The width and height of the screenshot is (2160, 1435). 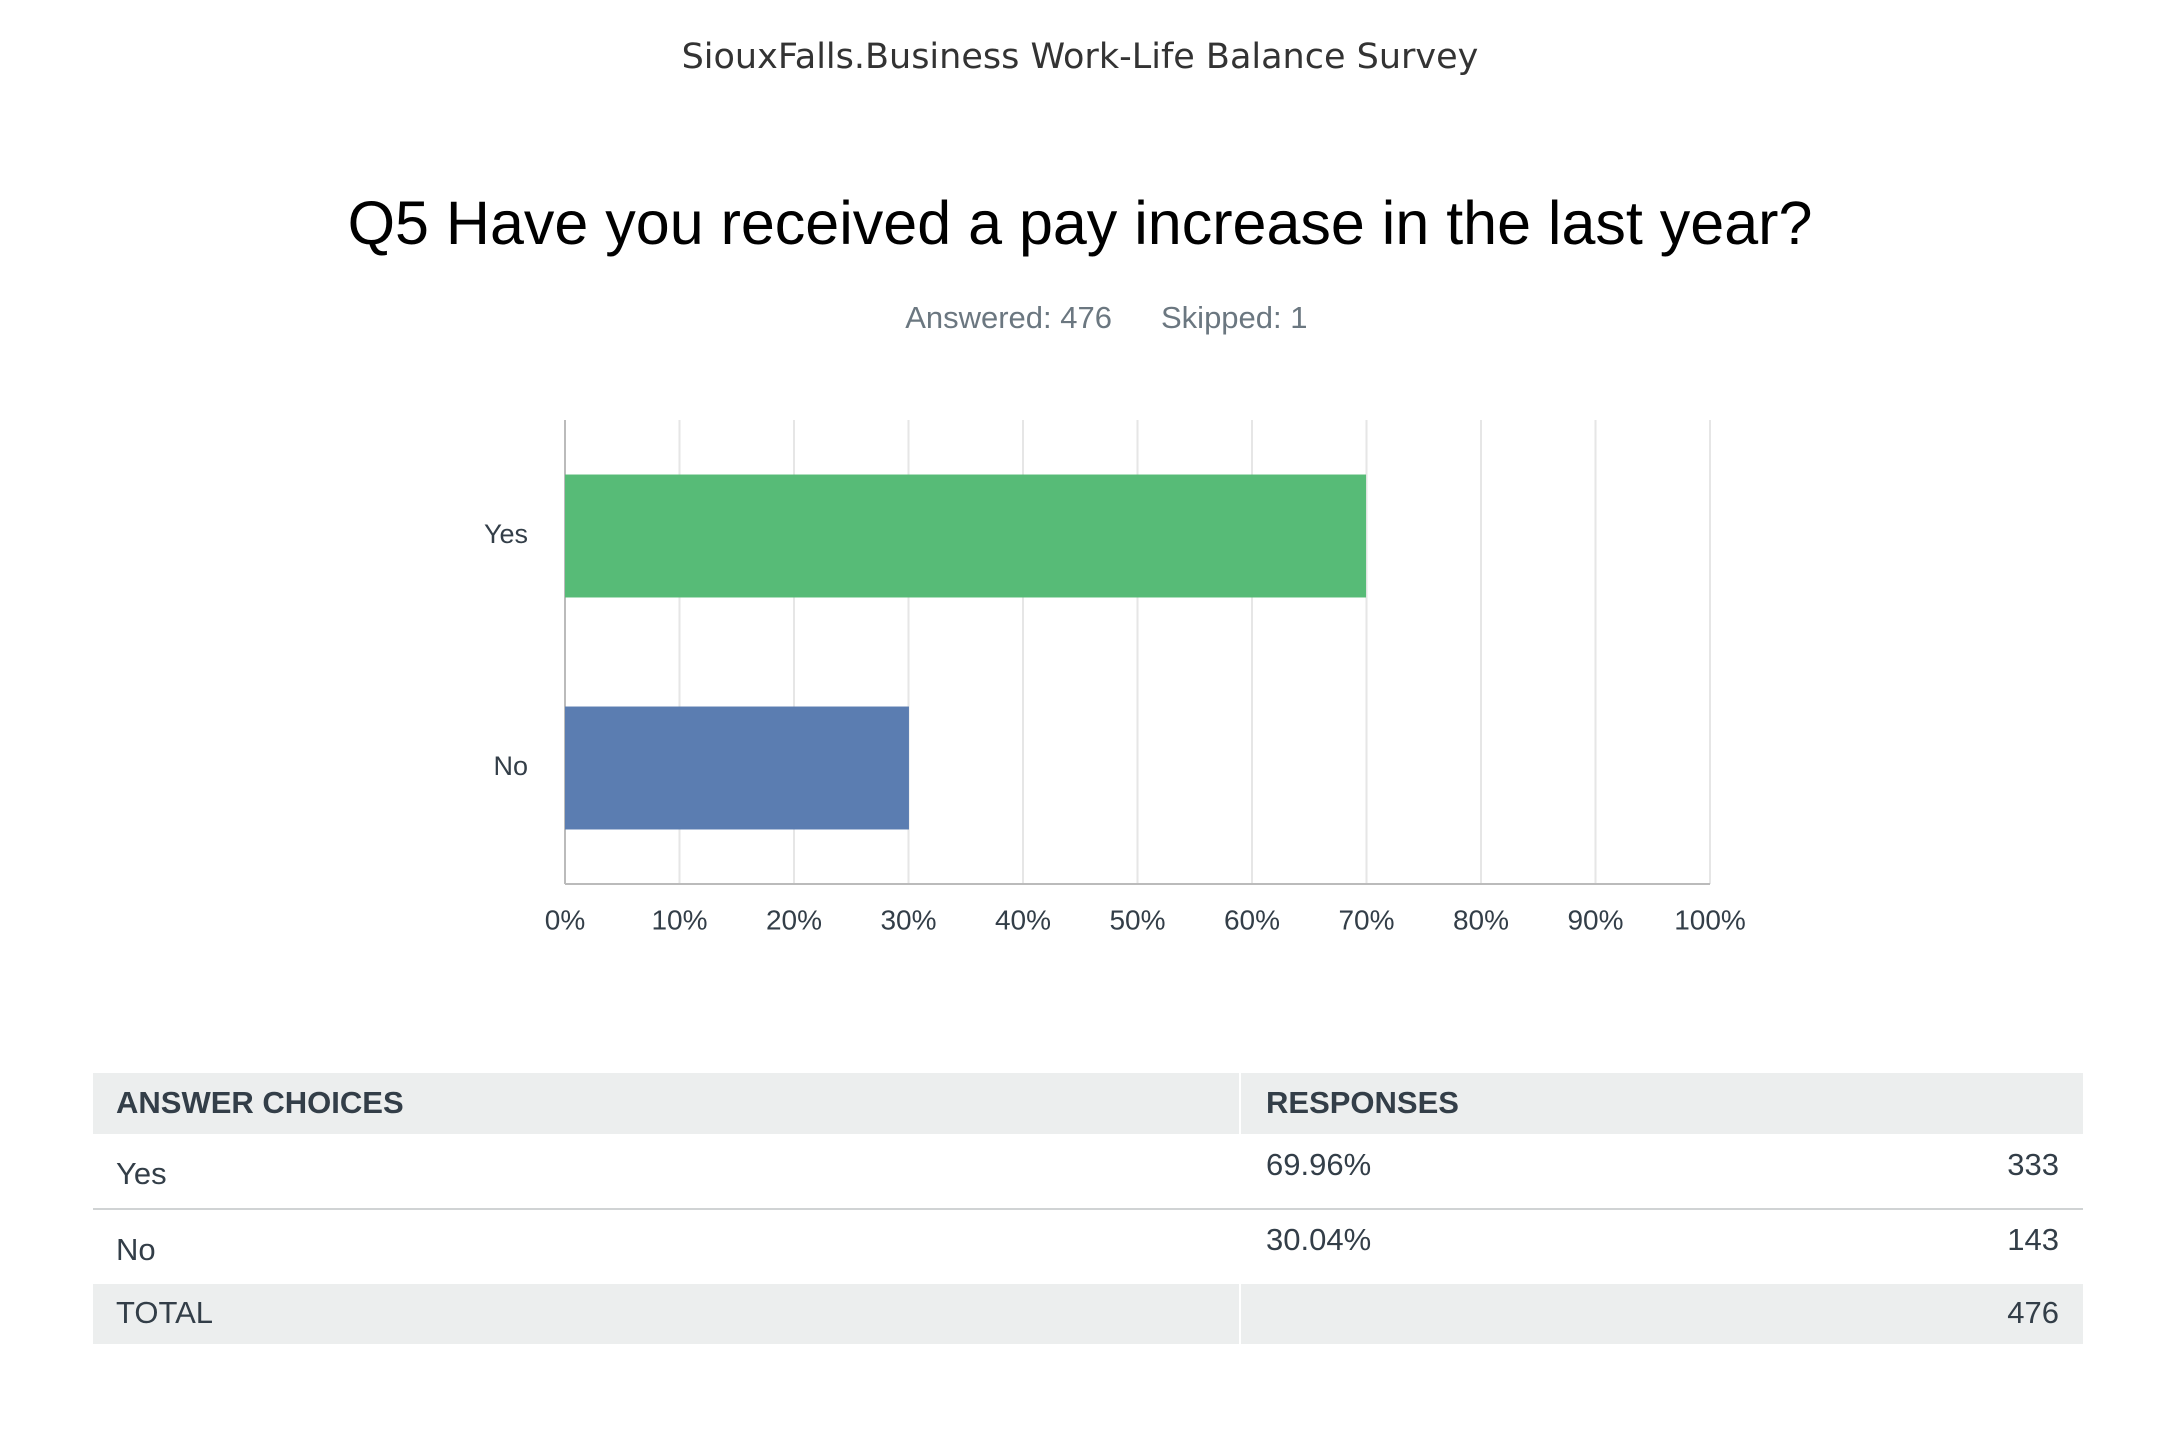 I want to click on table-total: TOTAL, so click(x=164, y=1312).